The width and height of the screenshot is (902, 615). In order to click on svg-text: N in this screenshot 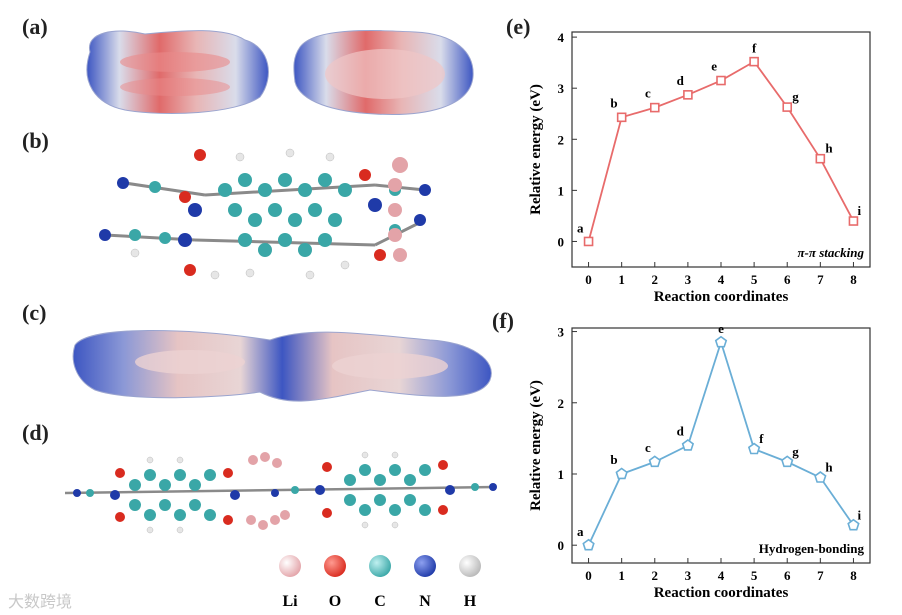, I will do `click(425, 601)`.